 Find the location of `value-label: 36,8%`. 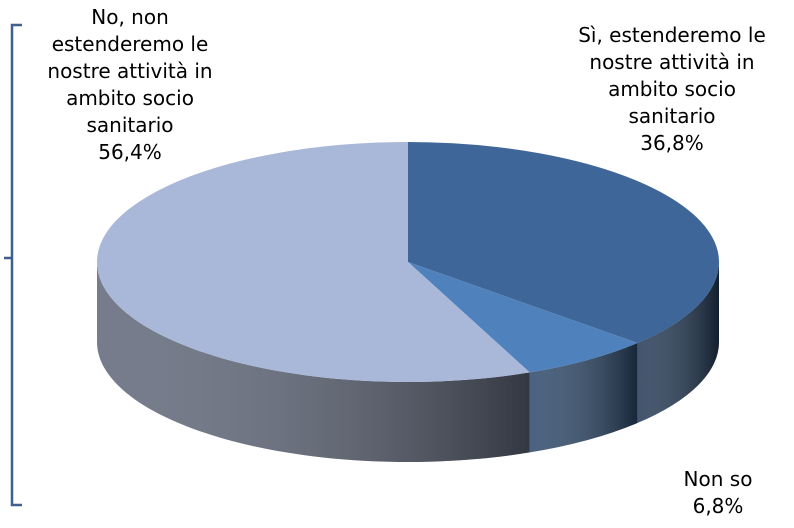

value-label: 36,8% is located at coordinates (672, 143).